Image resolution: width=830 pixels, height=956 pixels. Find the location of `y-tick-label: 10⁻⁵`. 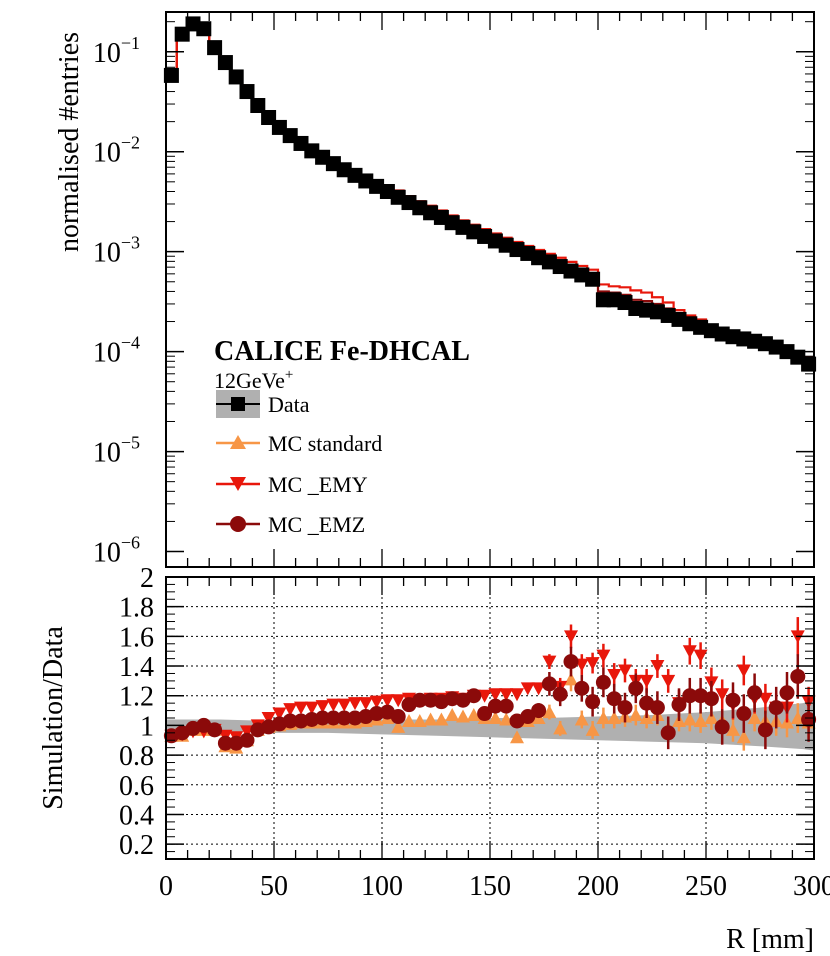

y-tick-label: 10⁻⁵ is located at coordinates (116, 451).